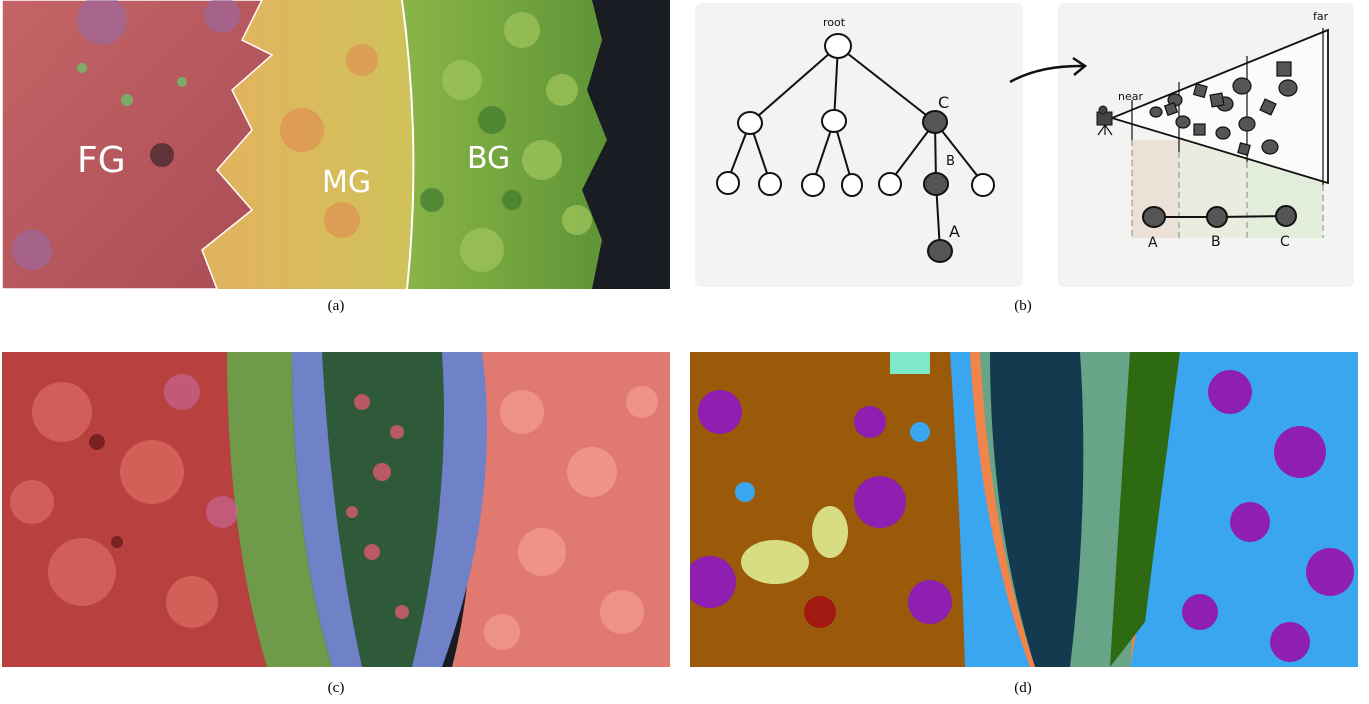  Describe the element at coordinates (1154, 217) in the screenshot. I see `list-node-a` at that location.